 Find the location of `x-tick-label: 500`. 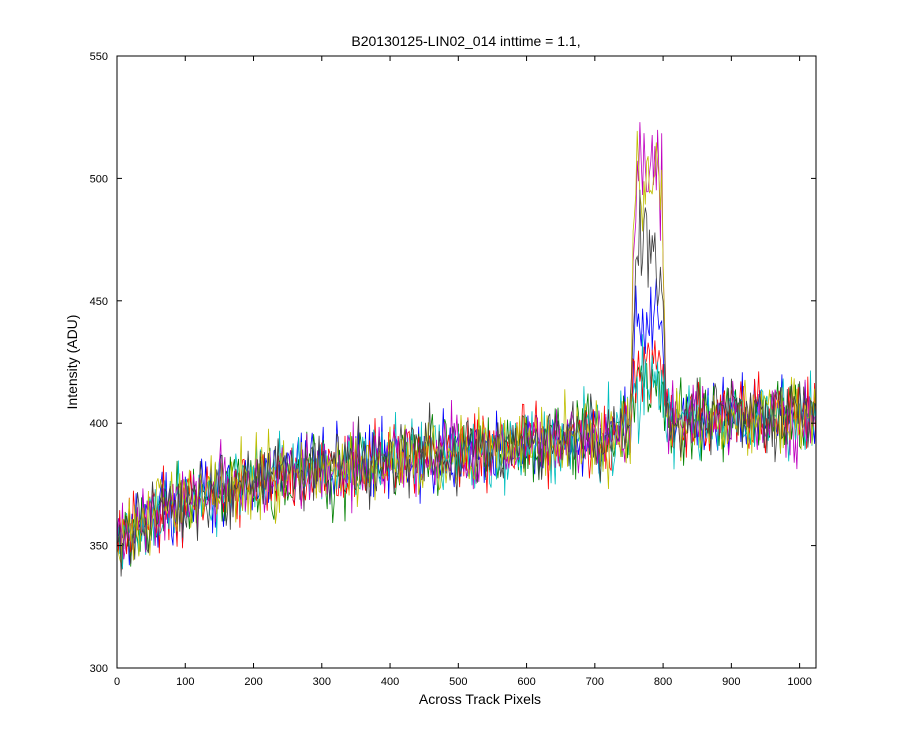

x-tick-label: 500 is located at coordinates (458, 682).